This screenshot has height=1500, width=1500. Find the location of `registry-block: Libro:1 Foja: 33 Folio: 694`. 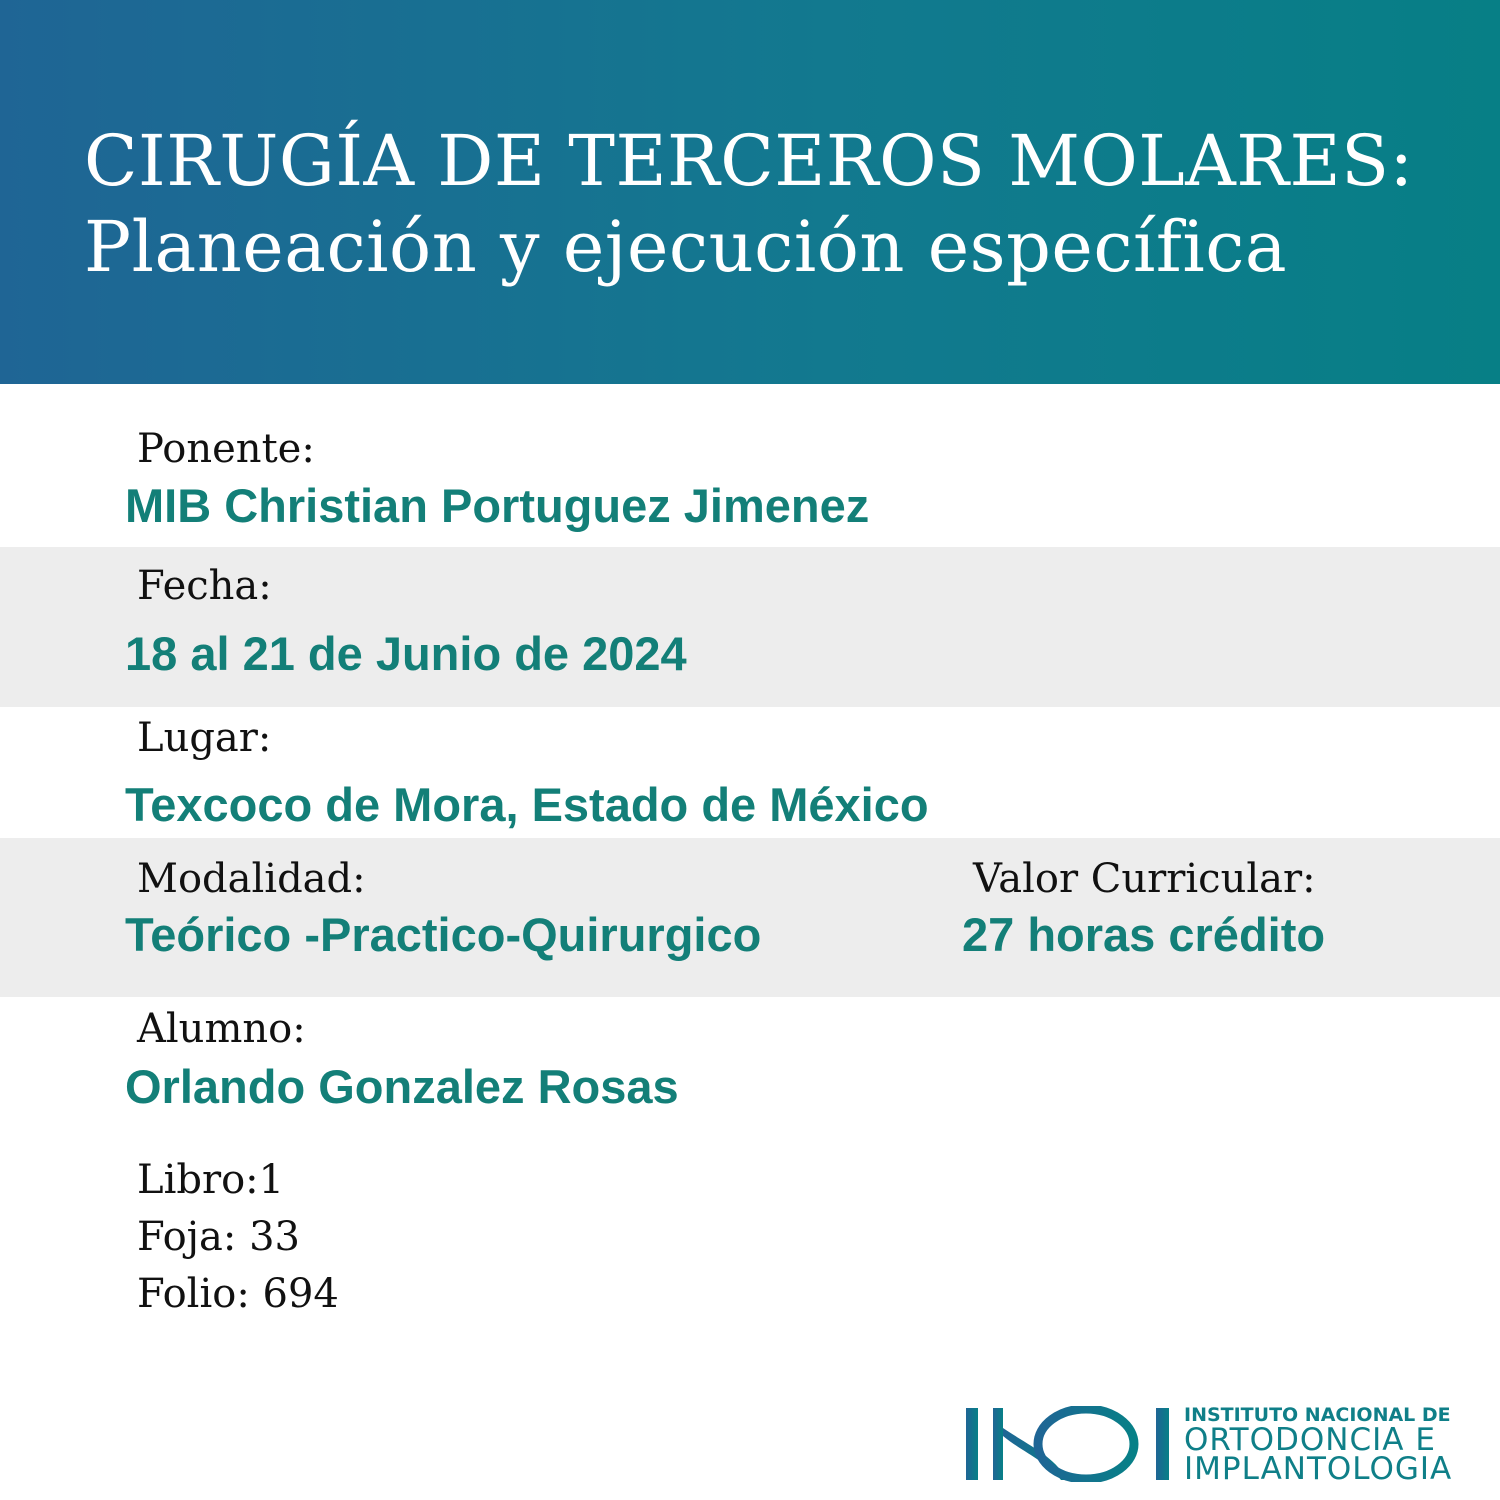

registry-block: Libro:1 Foja: 33 Folio: 694 is located at coordinates (238, 1237).